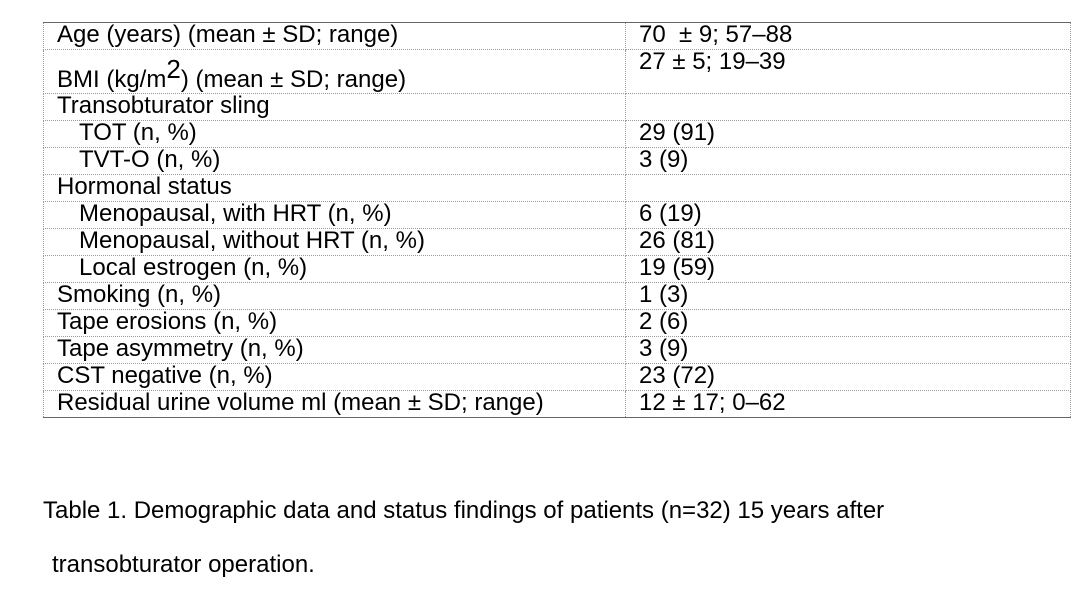 The width and height of the screenshot is (1080, 592). I want to click on row-value-local-estrogen: 19 (59), so click(848, 269).